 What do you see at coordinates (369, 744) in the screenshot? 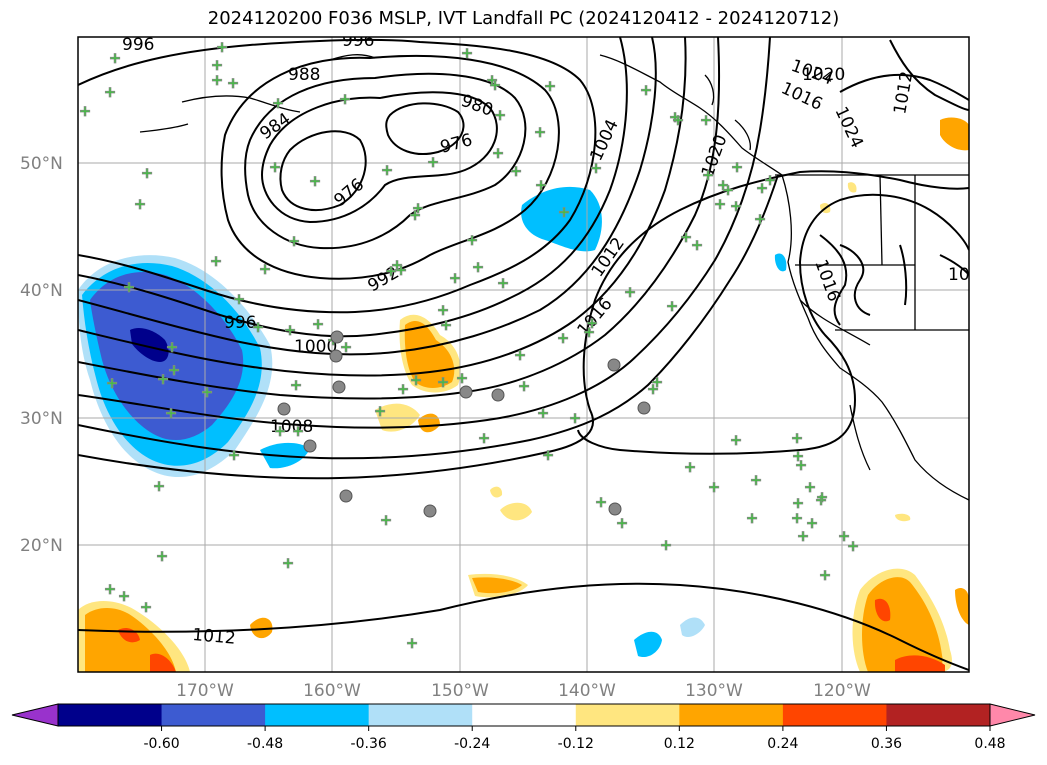
I see `colorbar-tick-label: -0.36` at bounding box center [369, 744].